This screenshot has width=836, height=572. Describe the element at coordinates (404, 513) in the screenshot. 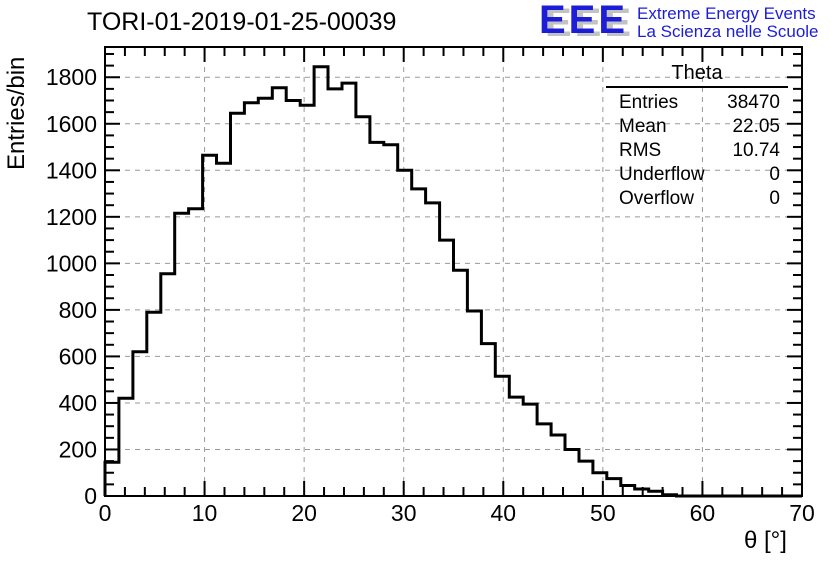

I see `x-tick-label: 30` at that location.